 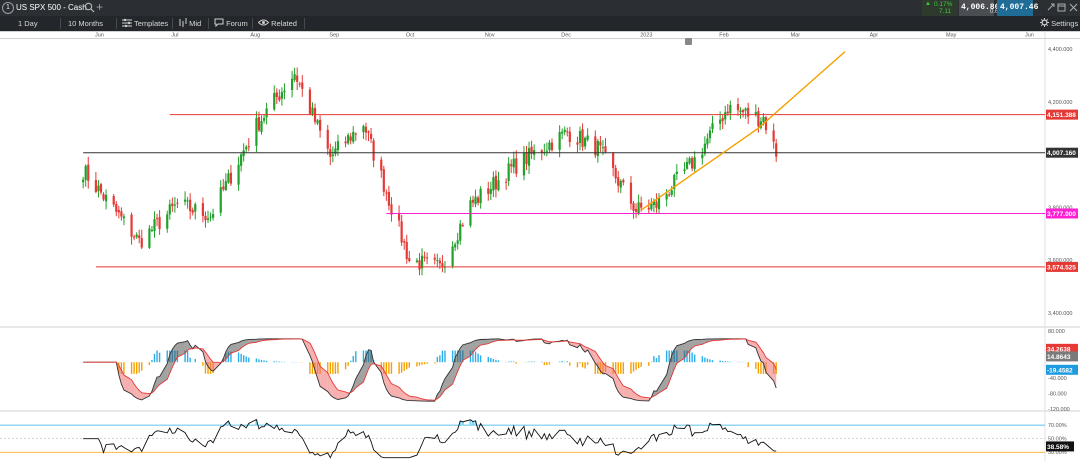 I want to click on macd-tick-label: -40.000, so click(x=1057, y=379).